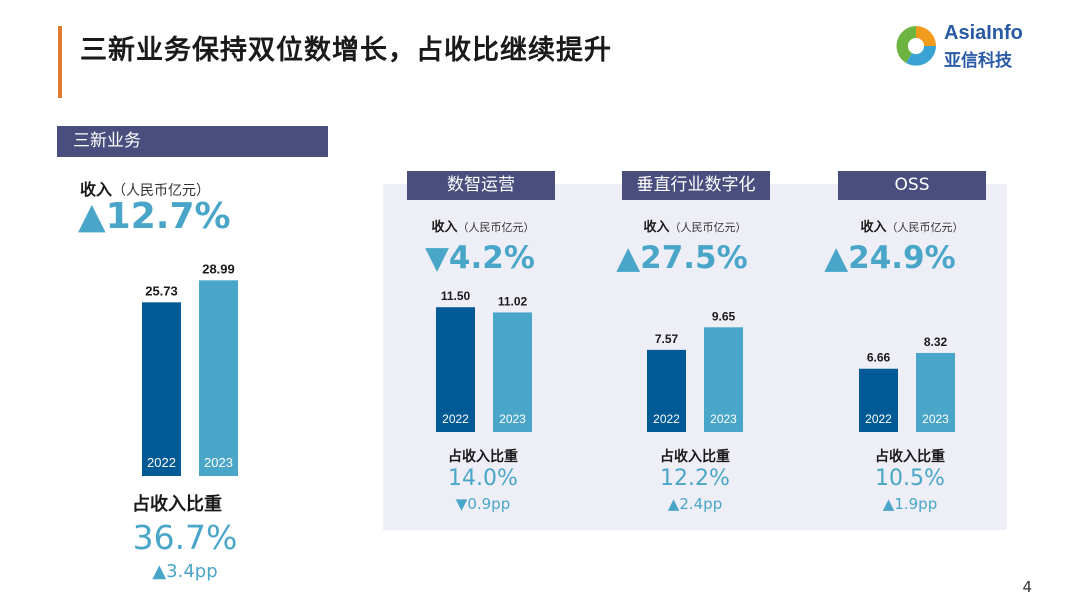 Image resolution: width=1080 pixels, height=608 pixels. Describe the element at coordinates (161, 462) in the screenshot. I see `bar-year-label-1-2022: 2022` at that location.